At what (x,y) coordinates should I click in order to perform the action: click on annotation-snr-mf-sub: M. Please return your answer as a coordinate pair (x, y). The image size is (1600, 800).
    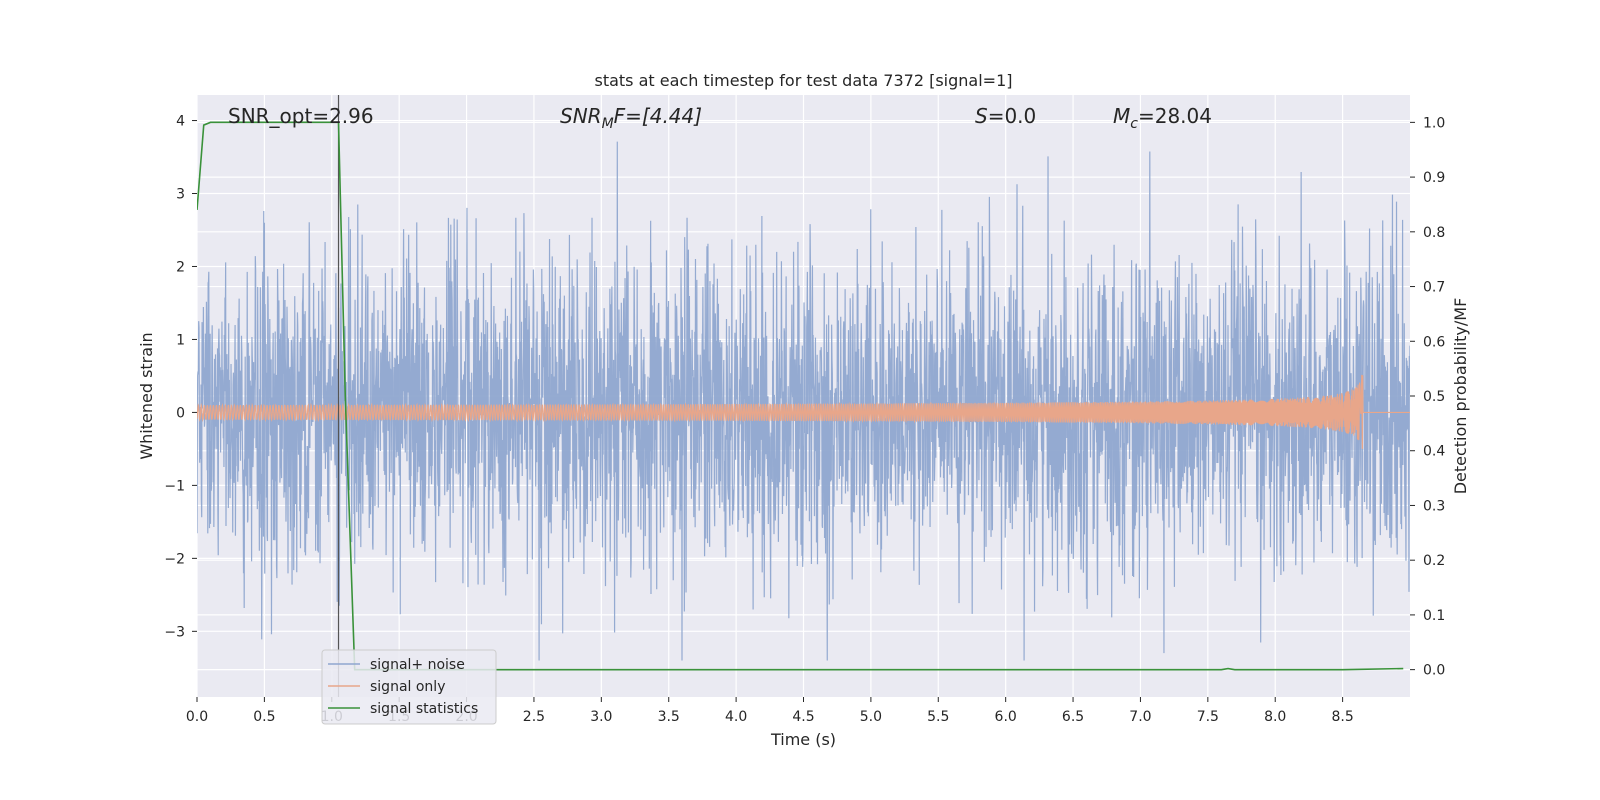
    Looking at the image, I should click on (608, 124).